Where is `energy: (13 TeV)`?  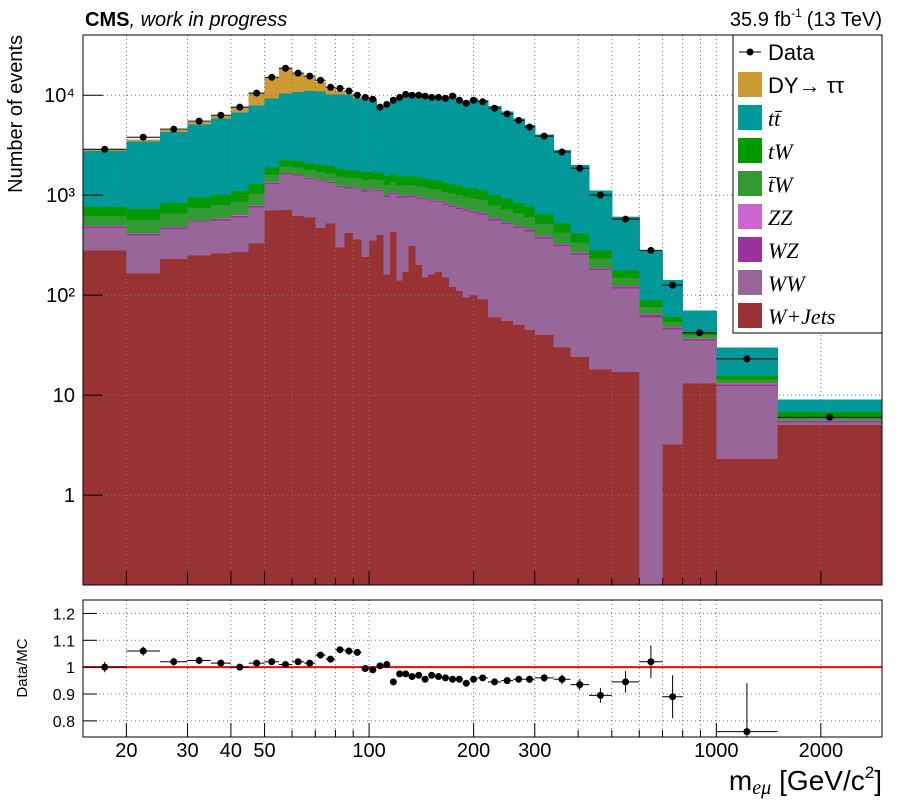 energy: (13 TeV) is located at coordinates (844, 20).